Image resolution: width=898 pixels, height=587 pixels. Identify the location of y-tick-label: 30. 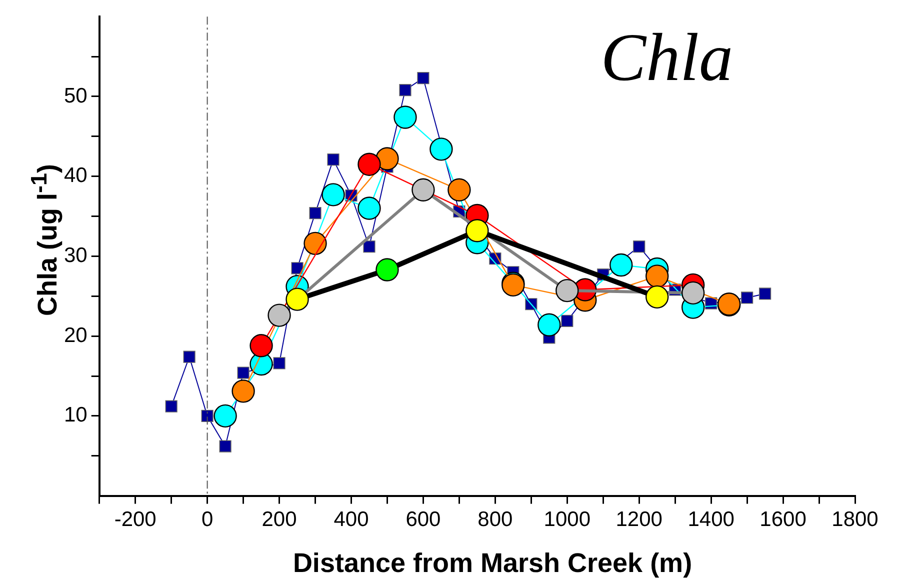
(76, 255).